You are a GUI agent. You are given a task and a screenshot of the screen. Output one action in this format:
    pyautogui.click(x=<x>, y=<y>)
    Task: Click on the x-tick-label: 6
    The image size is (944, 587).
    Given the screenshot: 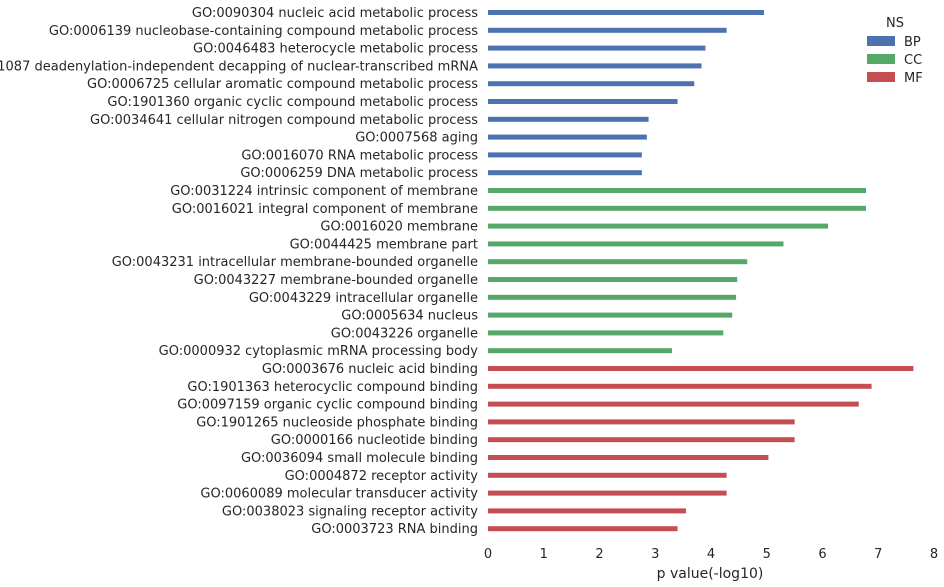 What is the action you would take?
    pyautogui.click(x=822, y=554)
    